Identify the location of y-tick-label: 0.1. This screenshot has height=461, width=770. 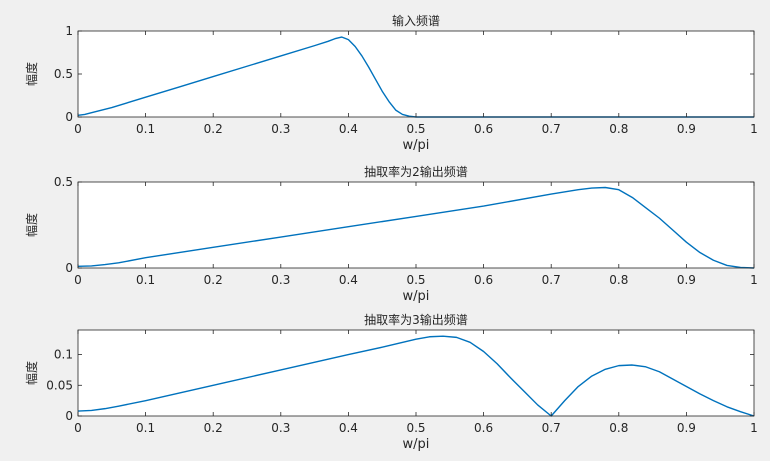
(63, 355).